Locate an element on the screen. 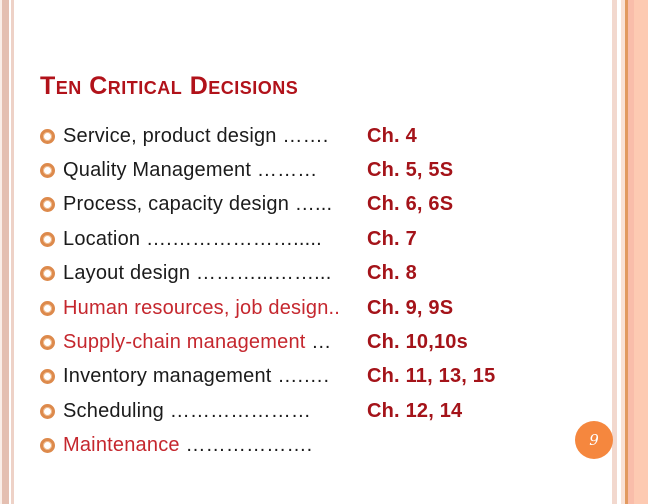  list-item: Location ….………………..... Ch. 7 is located at coordinates (330, 239).